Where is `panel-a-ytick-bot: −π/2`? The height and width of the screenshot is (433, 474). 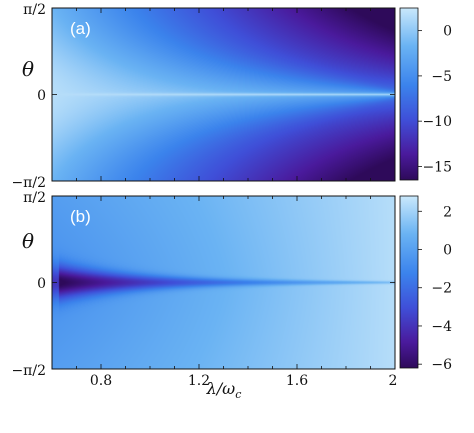 panel-a-ytick-bot: −π/2 is located at coordinates (28, 183).